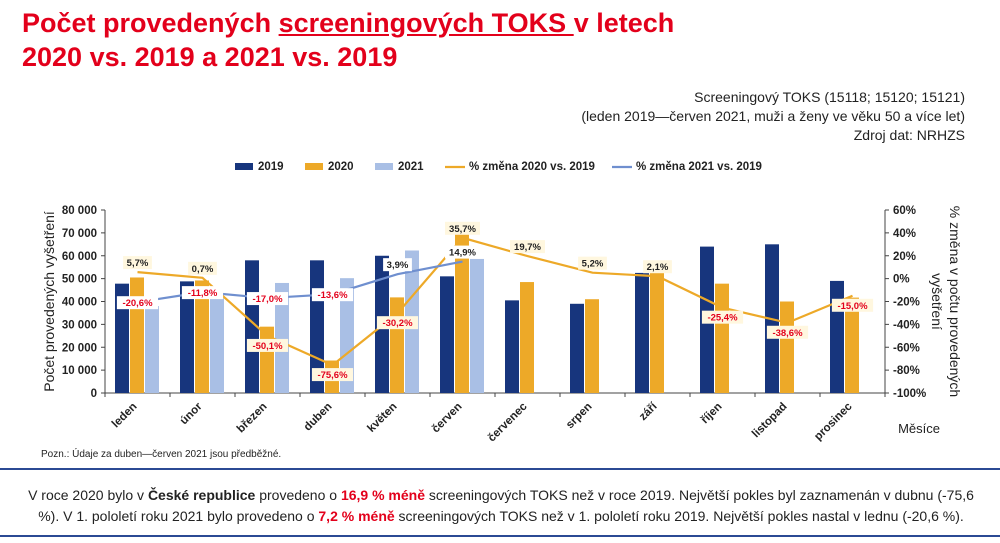  I want to click on data-label: -30,2%, so click(397, 323).